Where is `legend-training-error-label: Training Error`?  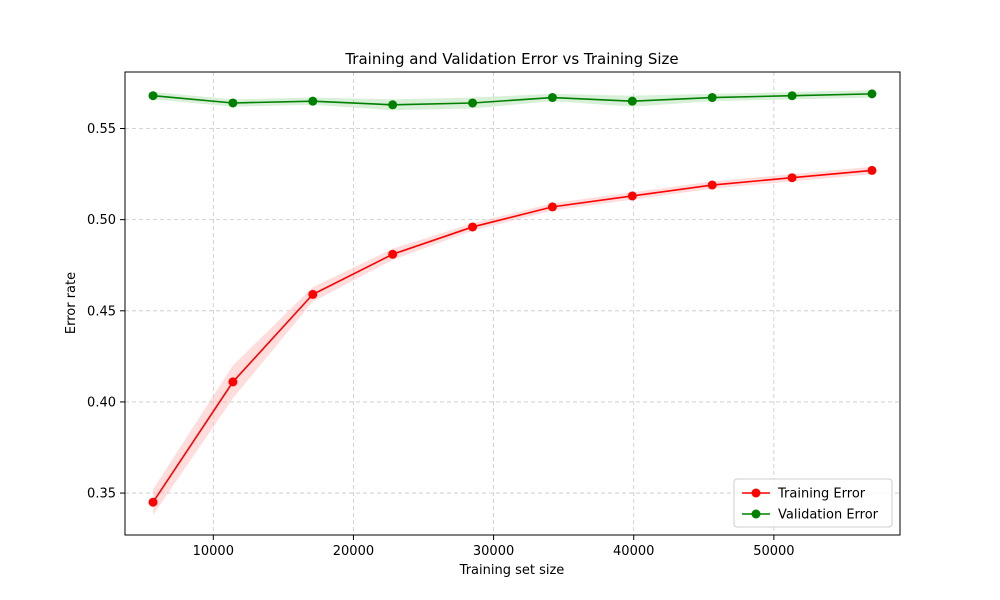 legend-training-error-label: Training Error is located at coordinates (821, 494).